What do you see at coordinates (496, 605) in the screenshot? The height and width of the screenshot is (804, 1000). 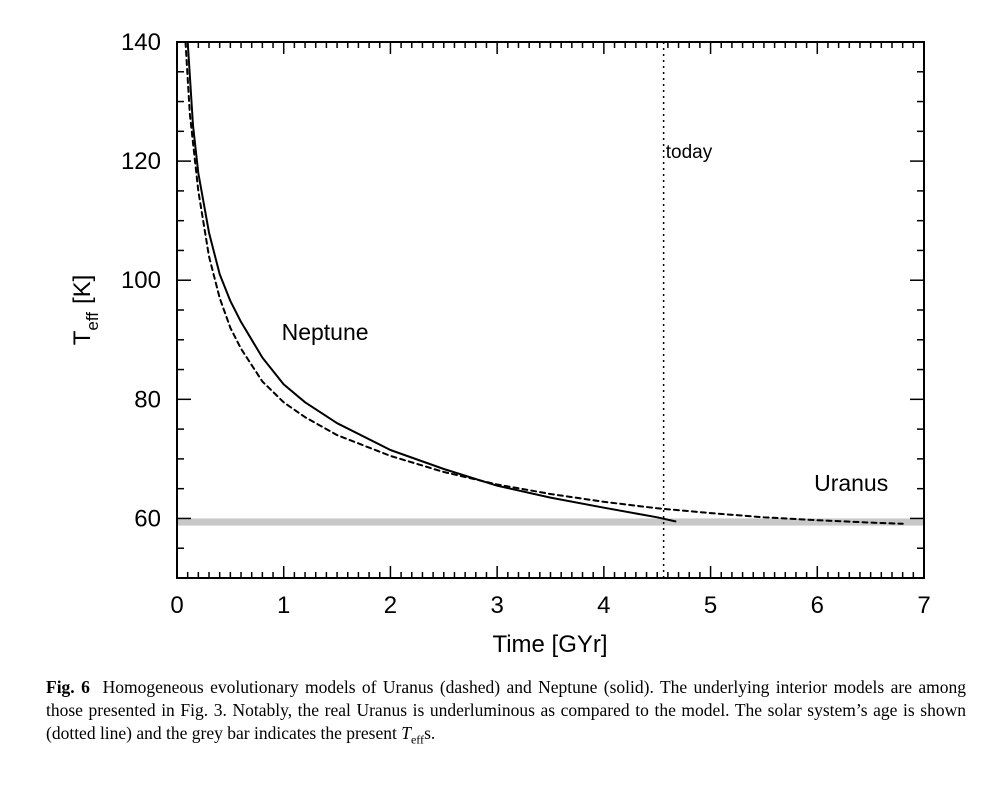 I see `x-tick-label: 3` at bounding box center [496, 605].